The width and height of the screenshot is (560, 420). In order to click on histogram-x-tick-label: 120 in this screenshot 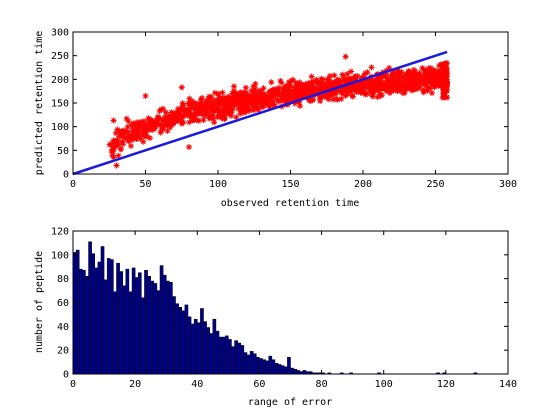, I will do `click(446, 384)`.